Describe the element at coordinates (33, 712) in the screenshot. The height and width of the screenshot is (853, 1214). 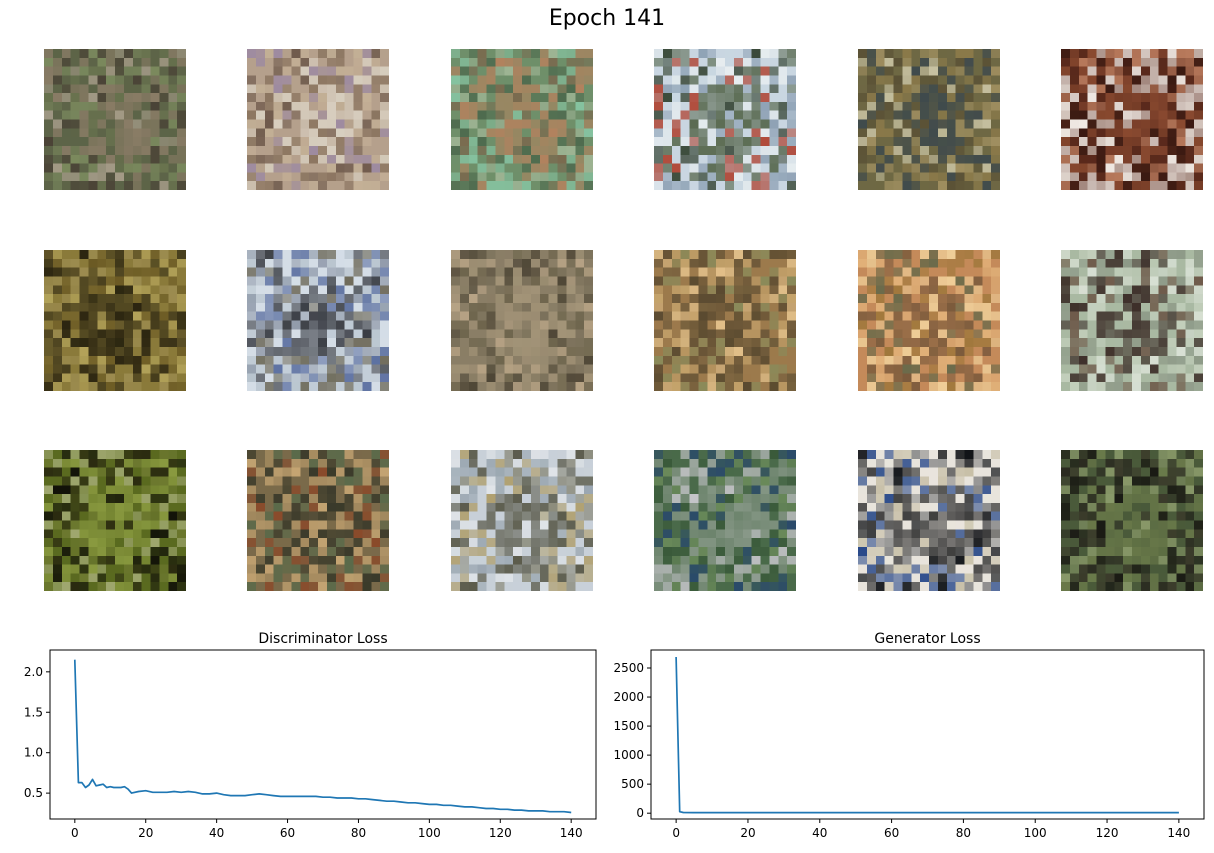
I see `y-tick-label: 1.5` at that location.